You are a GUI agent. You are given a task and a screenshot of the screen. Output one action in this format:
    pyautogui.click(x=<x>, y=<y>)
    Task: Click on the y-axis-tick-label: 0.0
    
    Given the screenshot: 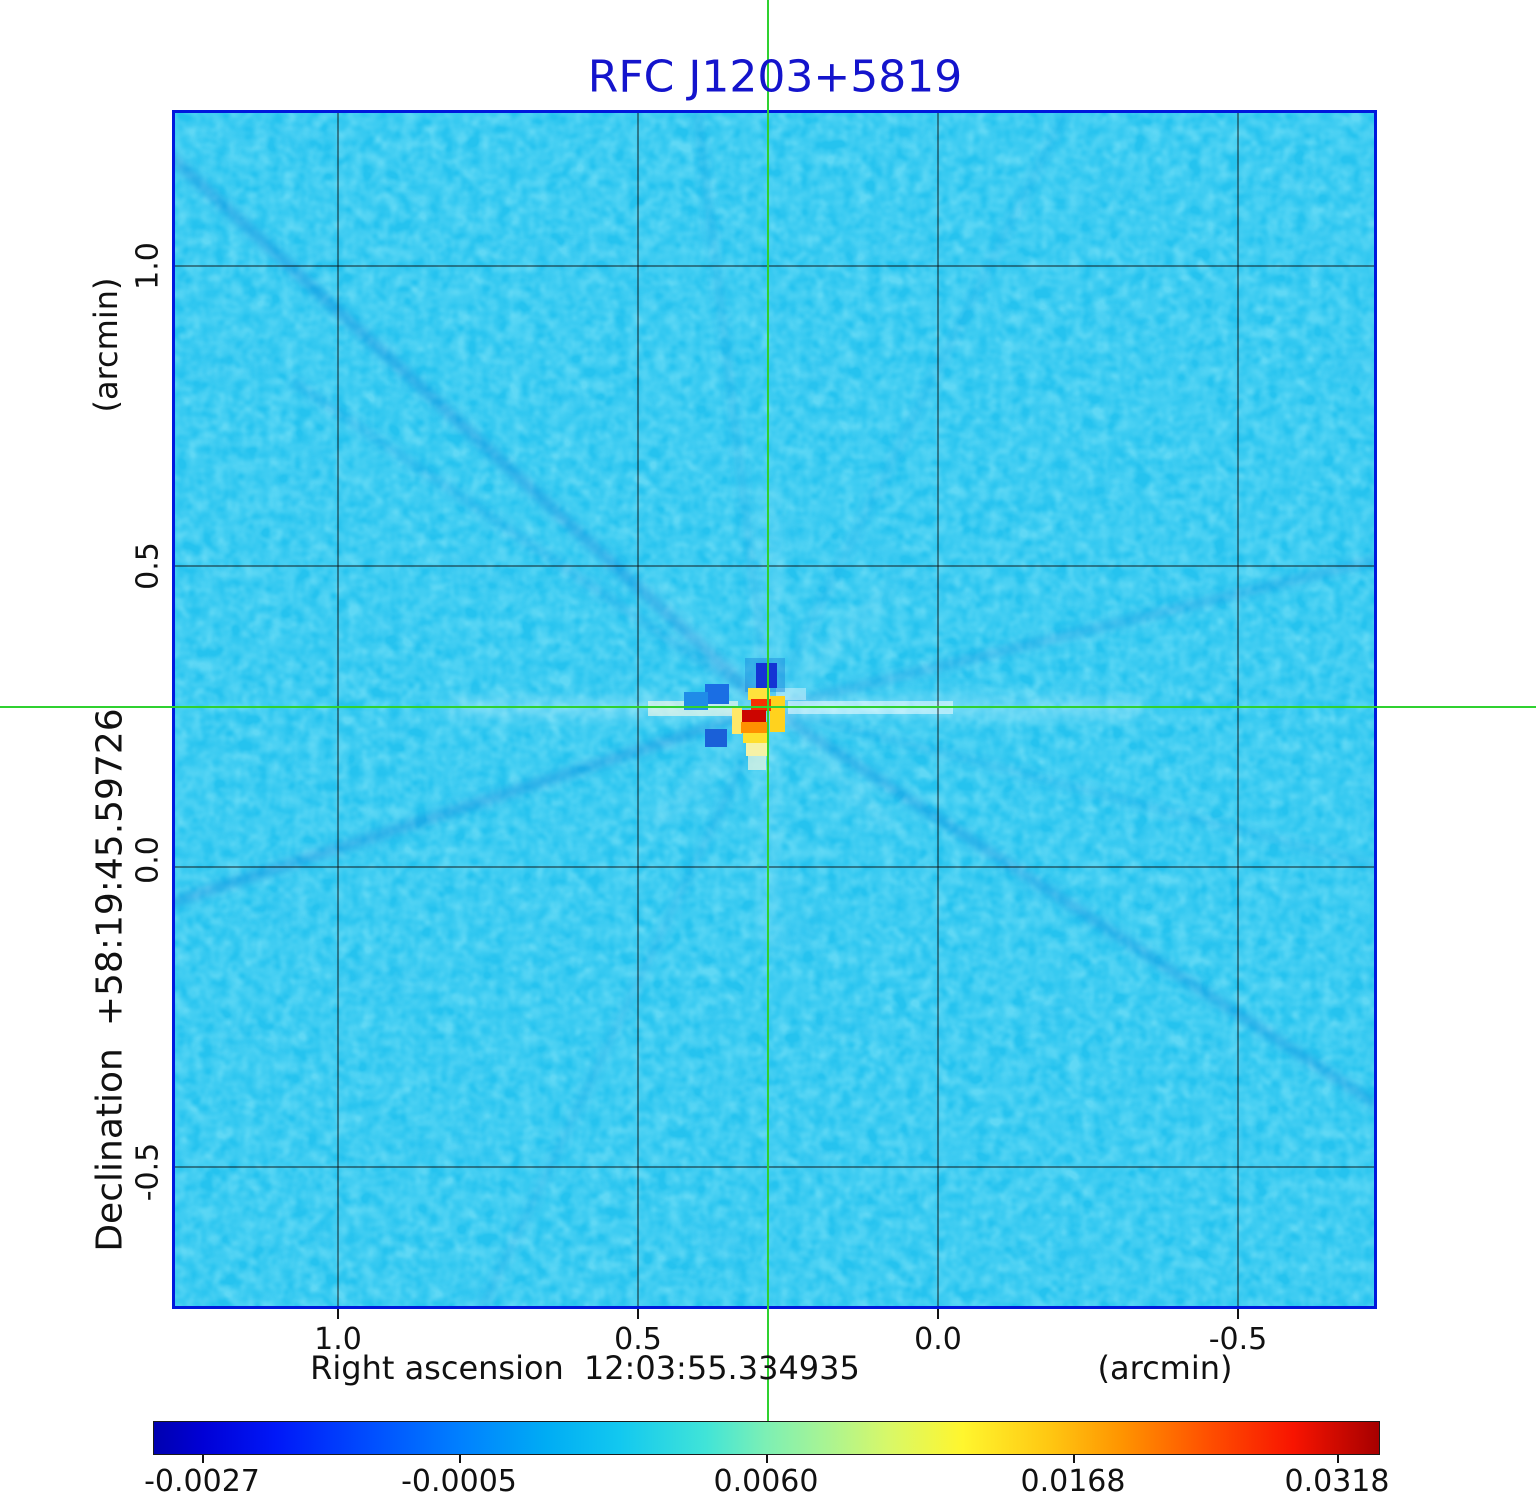 What is the action you would take?
    pyautogui.click(x=148, y=860)
    